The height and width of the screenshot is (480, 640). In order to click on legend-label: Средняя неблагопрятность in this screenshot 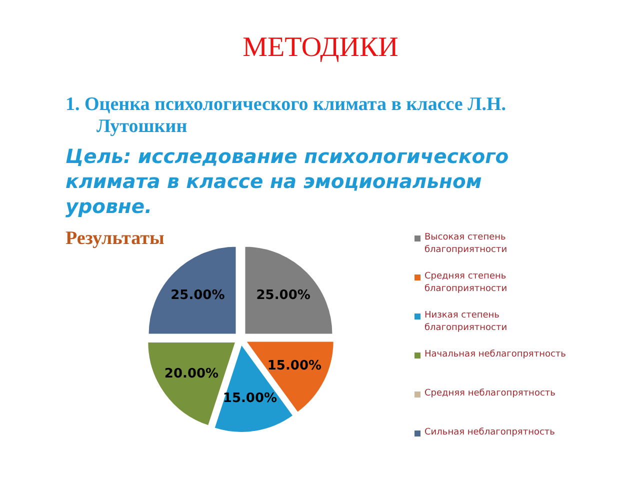, I will do `click(490, 393)`.